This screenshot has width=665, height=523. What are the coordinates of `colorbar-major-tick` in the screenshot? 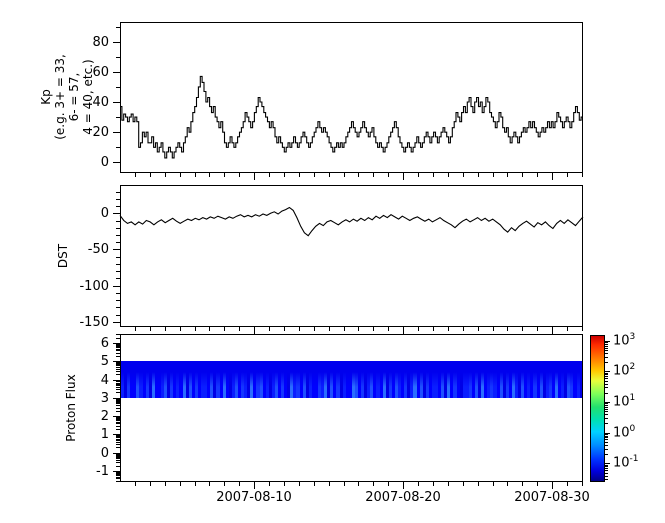 It's located at (607, 341).